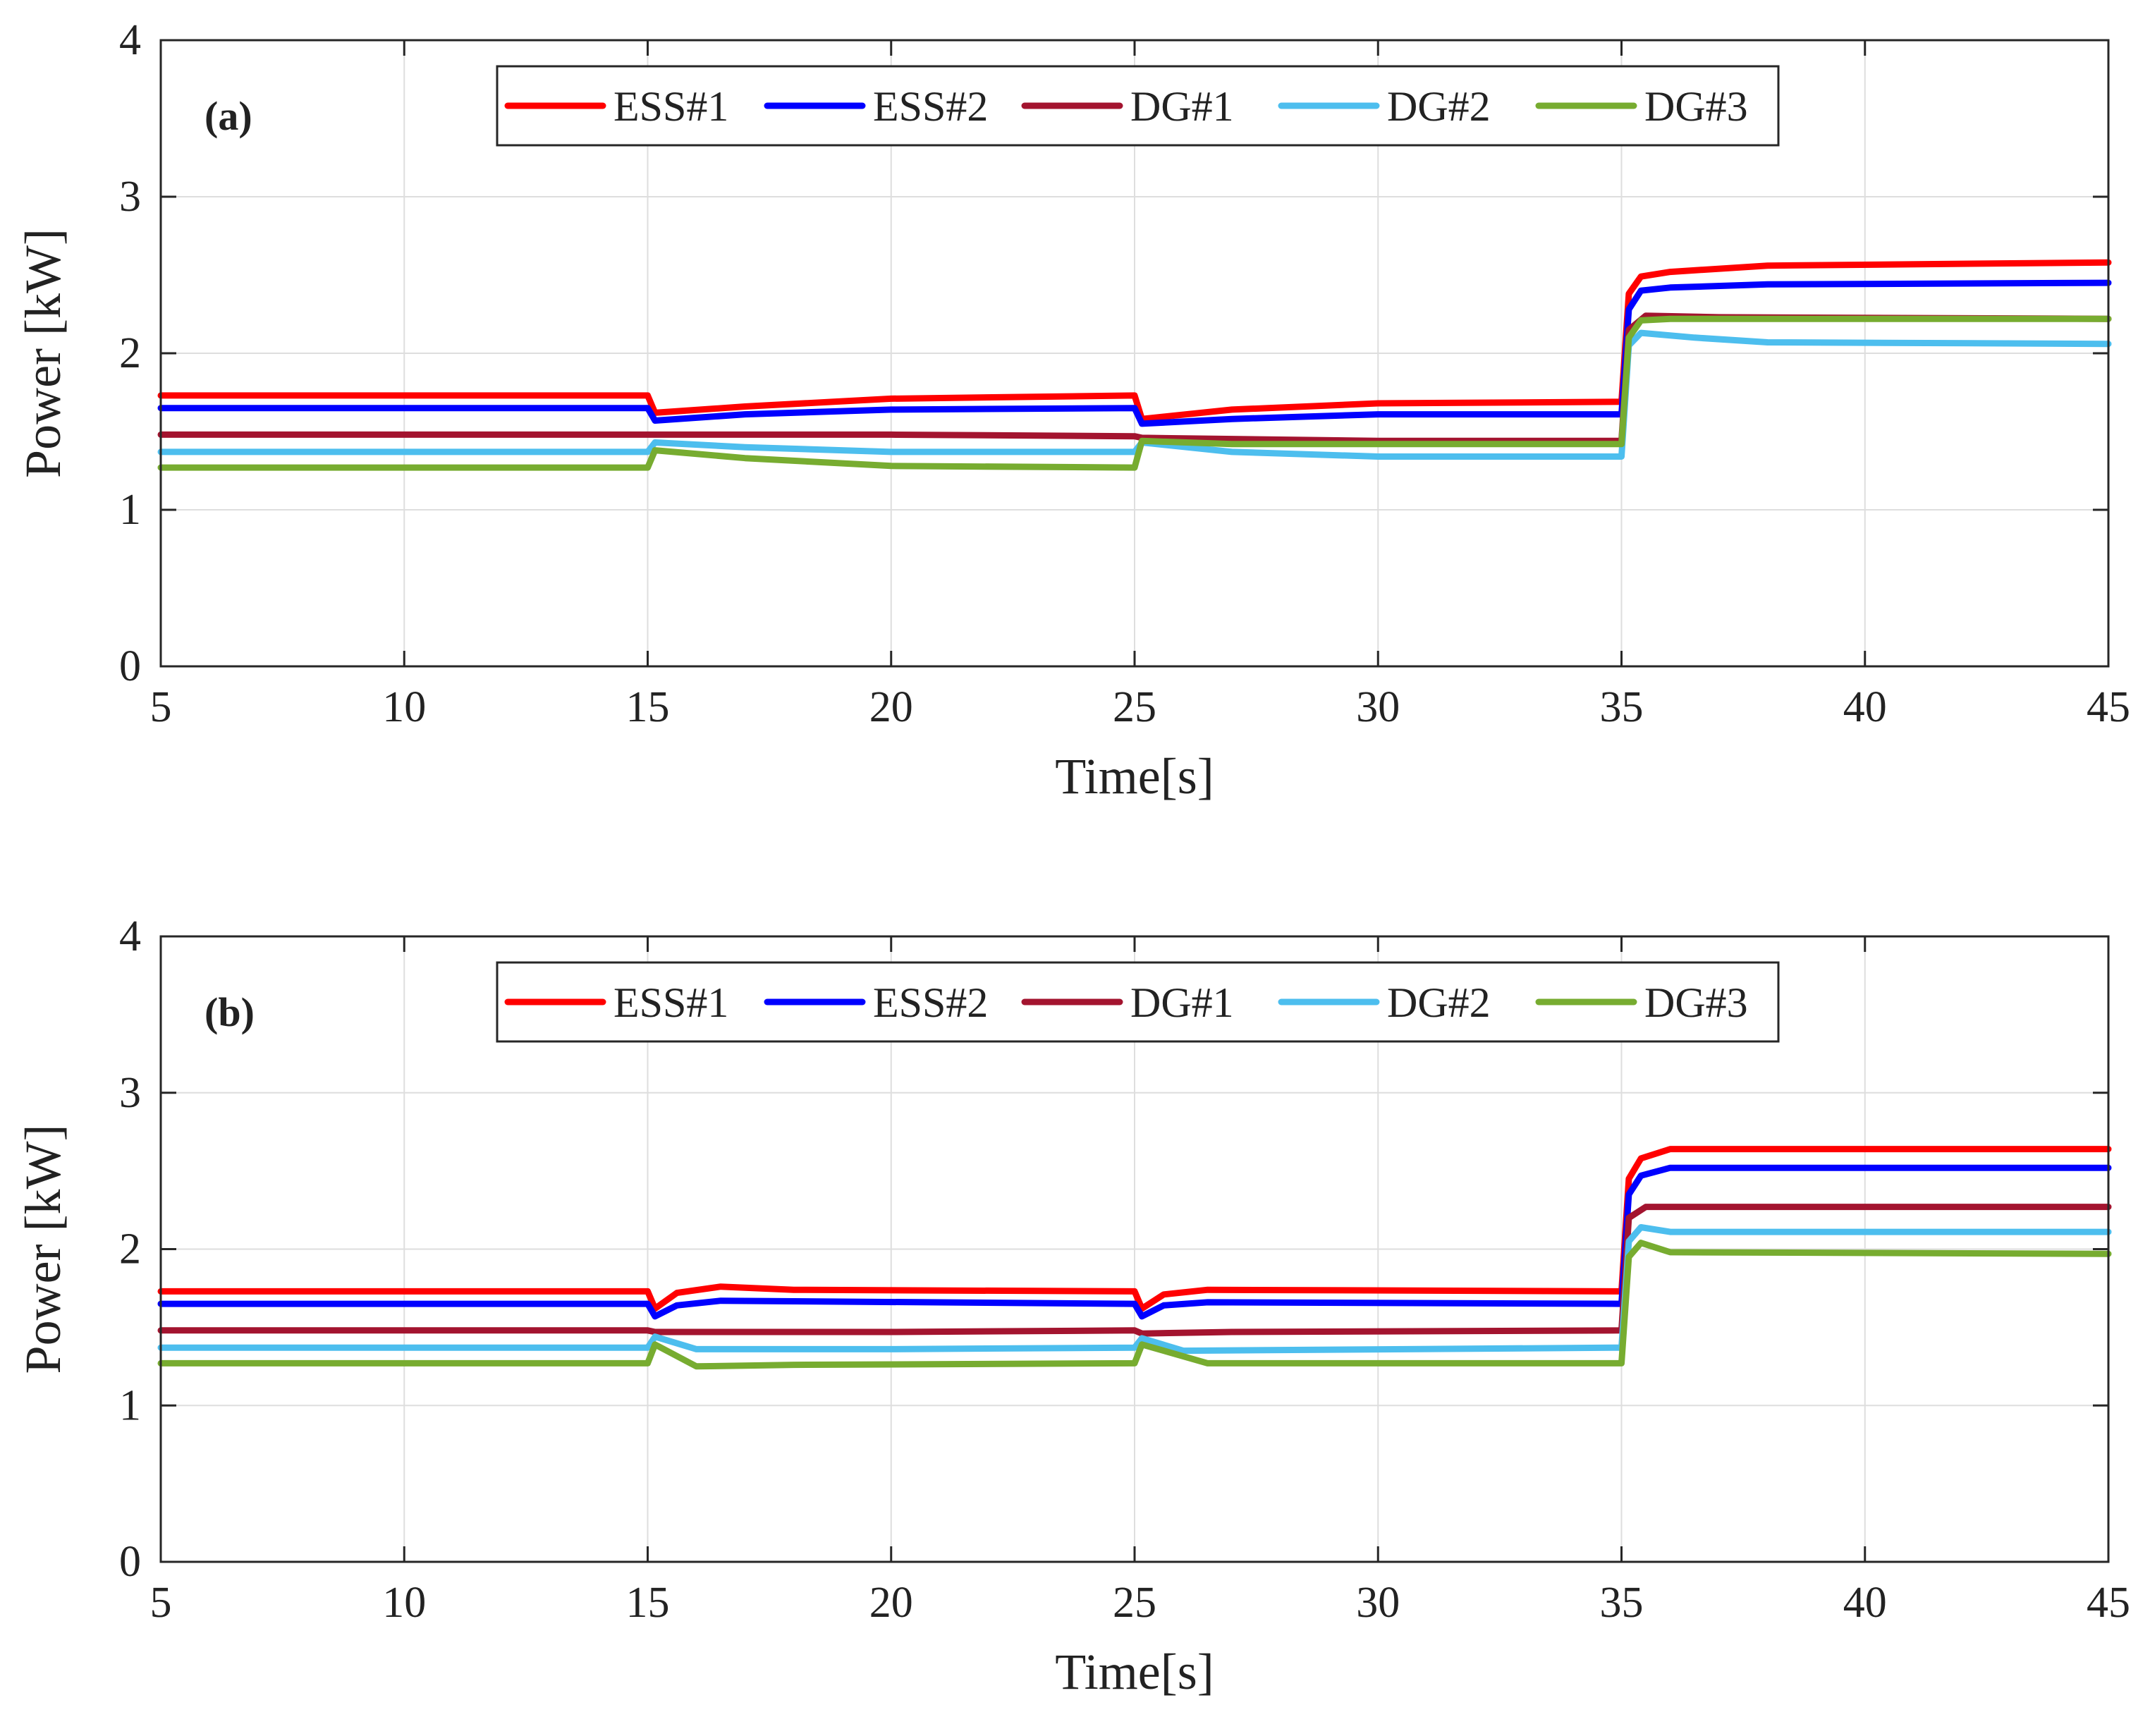  What do you see at coordinates (229, 1012) in the screenshot?
I see `panel-label: (b)` at bounding box center [229, 1012].